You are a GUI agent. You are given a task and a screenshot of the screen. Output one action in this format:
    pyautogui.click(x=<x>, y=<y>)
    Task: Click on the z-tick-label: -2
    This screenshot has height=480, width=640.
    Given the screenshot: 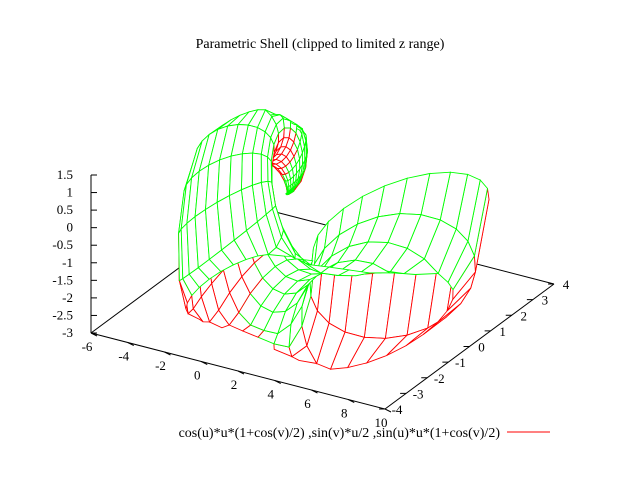 What is the action you would take?
    pyautogui.click(x=67, y=297)
    